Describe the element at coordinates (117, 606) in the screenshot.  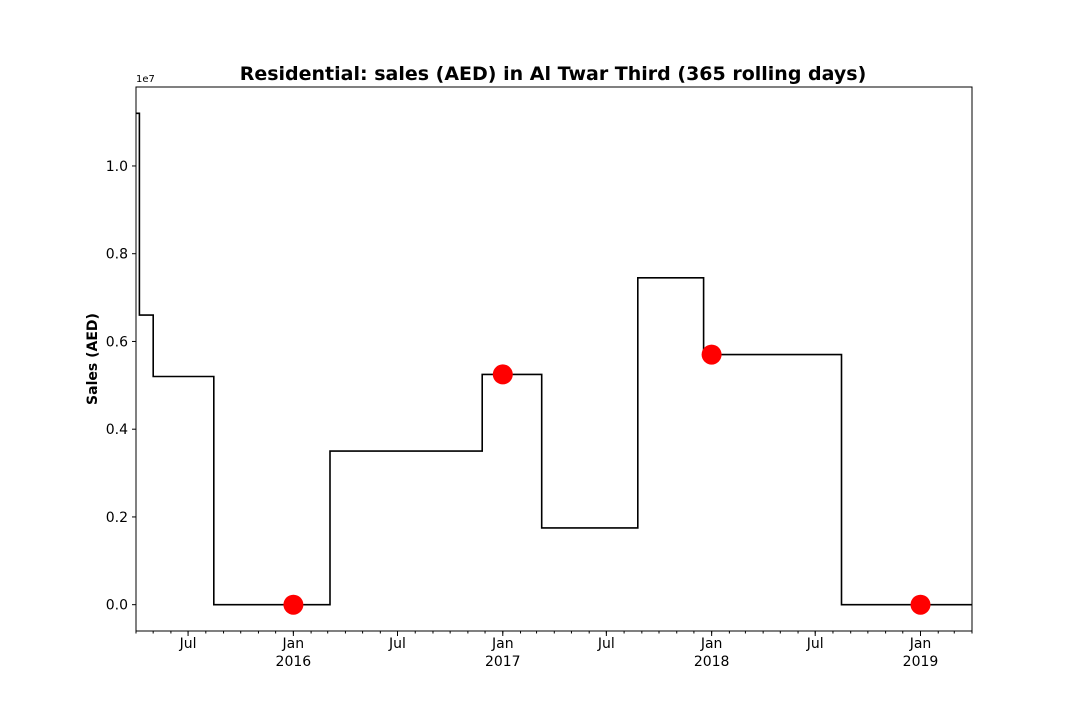
I see `y-tick-label: 0.0` at that location.